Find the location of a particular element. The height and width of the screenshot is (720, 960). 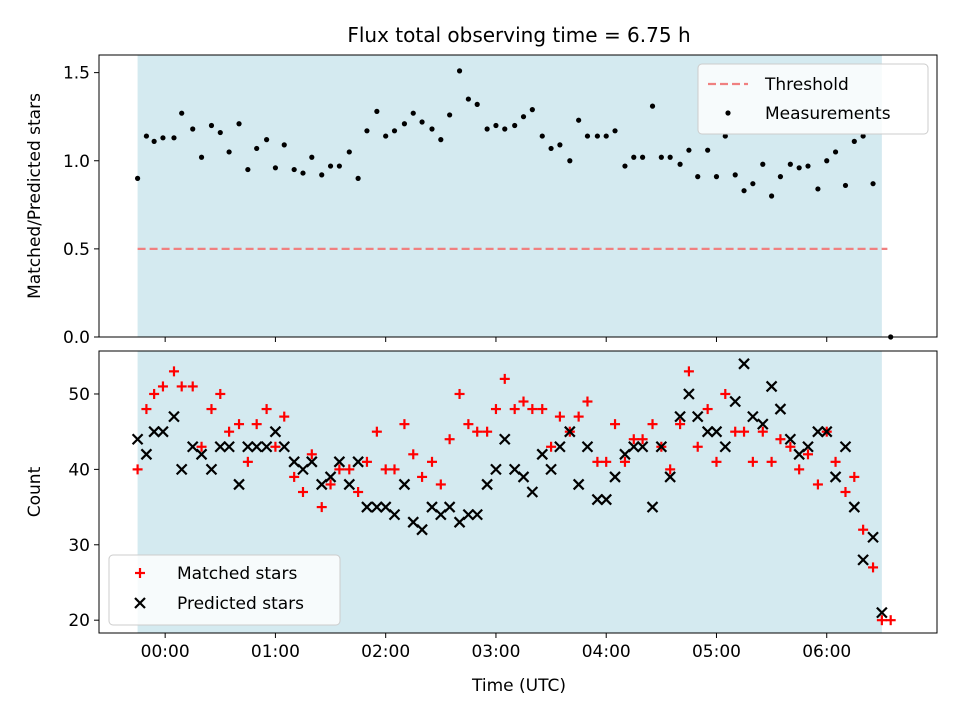

top-legend-box is located at coordinates (813, 99).